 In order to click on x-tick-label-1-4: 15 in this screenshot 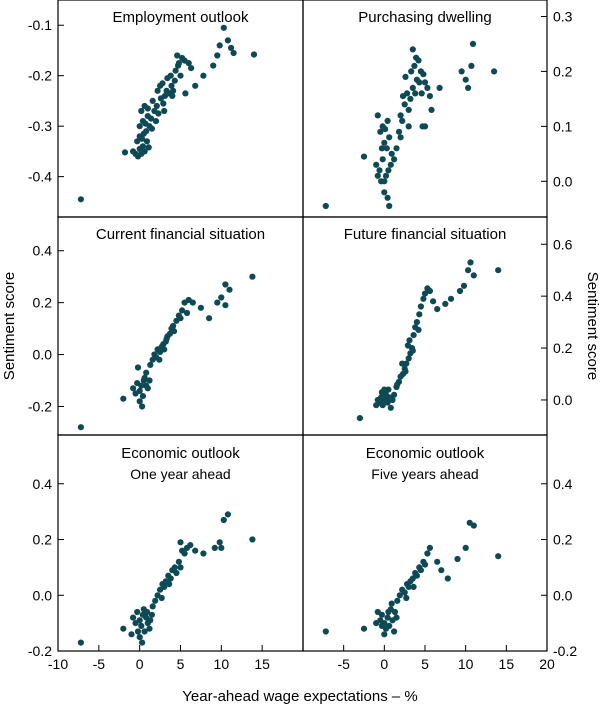, I will do `click(507, 664)`.